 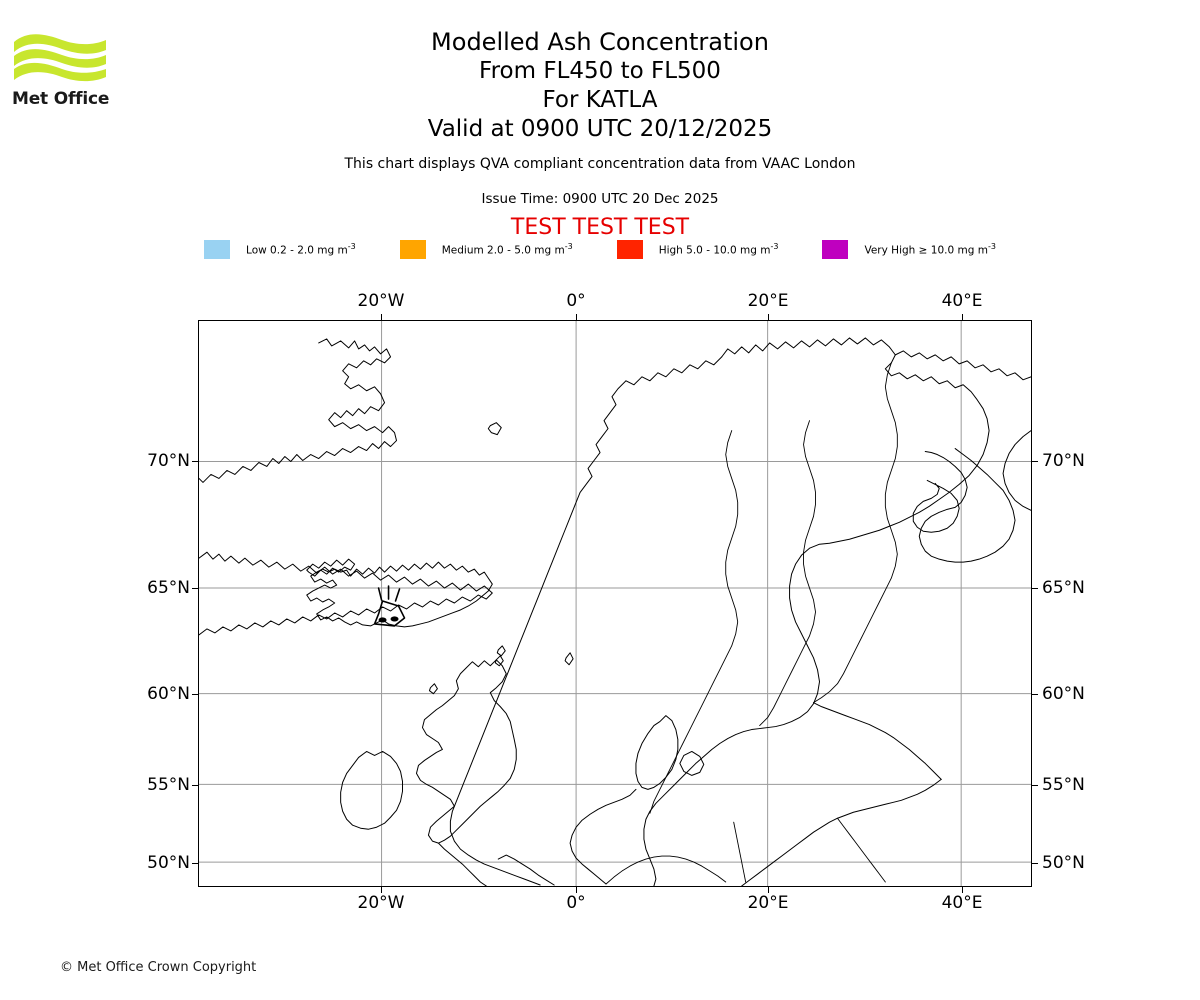 I want to click on border-central-europe, so click(x=666, y=870).